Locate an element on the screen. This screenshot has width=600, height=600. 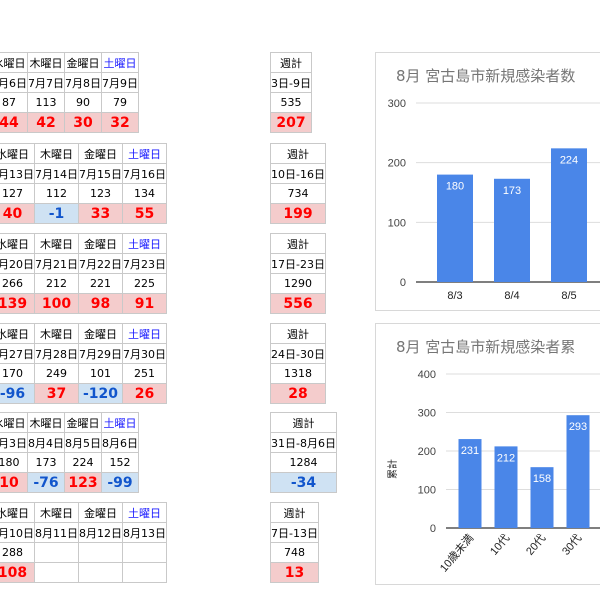
table-row: 1318 is located at coordinates (298, 373).